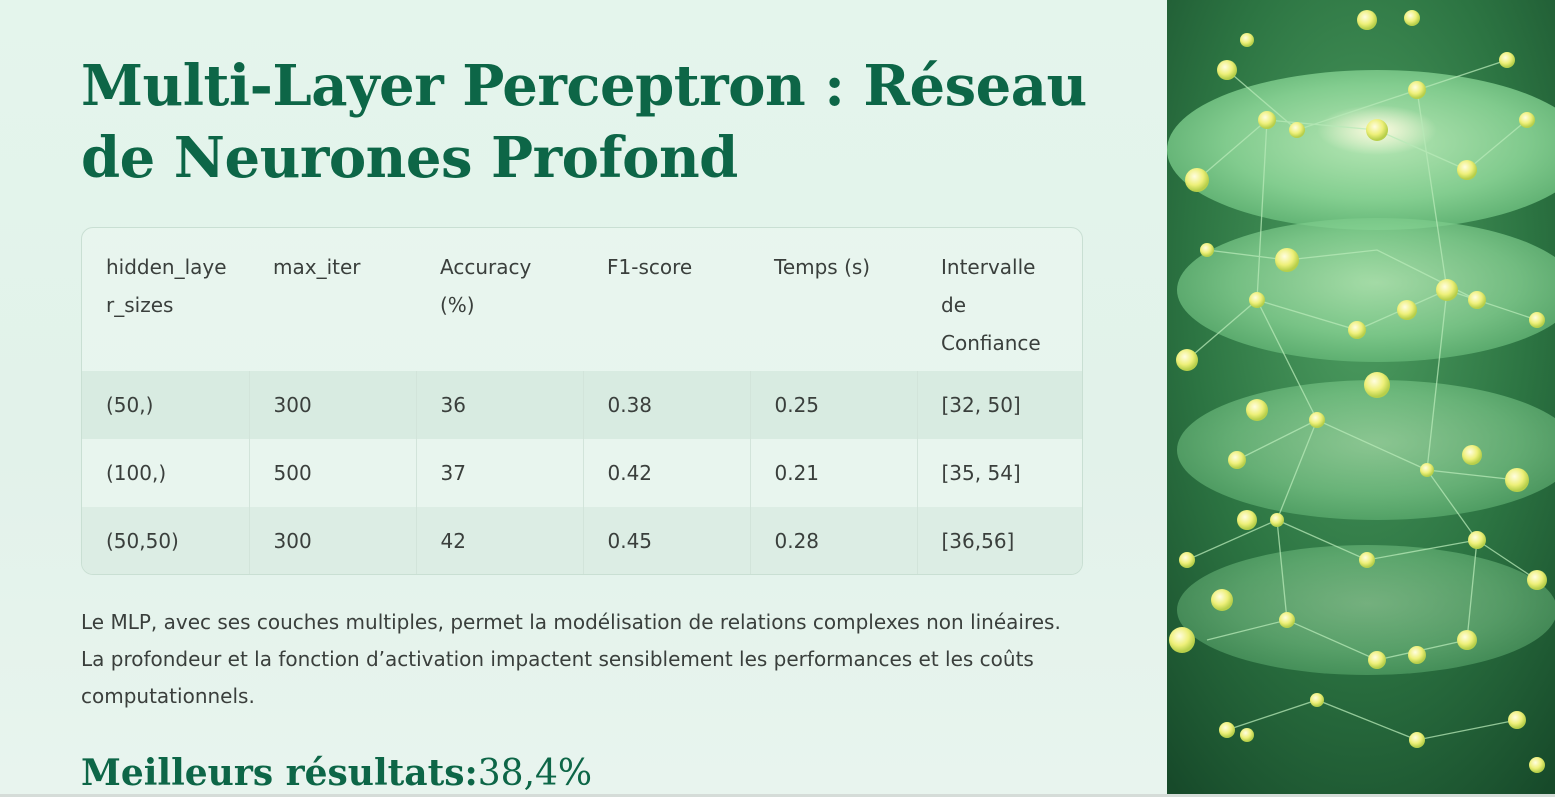 This screenshot has width=1555, height=797. What do you see at coordinates (833, 473) in the screenshot?
I see `table-cell: 0.21` at bounding box center [833, 473].